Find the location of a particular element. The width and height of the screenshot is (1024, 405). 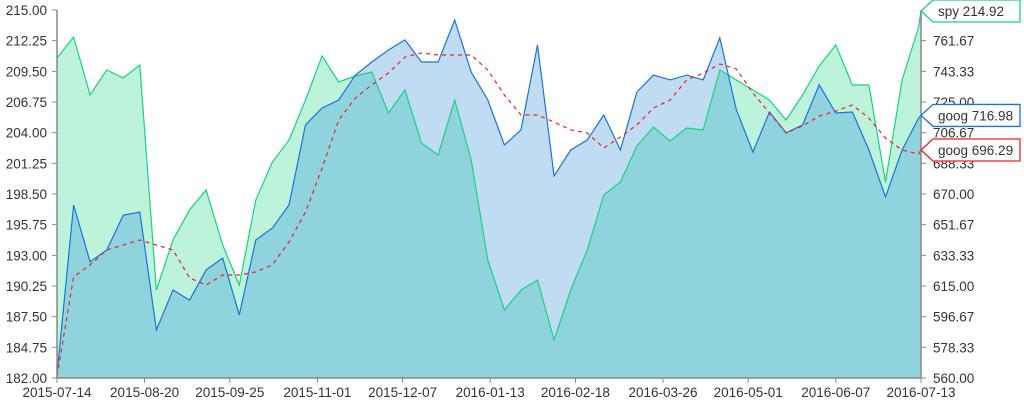

x-tick-label: 2016-05-01 is located at coordinates (748, 392).